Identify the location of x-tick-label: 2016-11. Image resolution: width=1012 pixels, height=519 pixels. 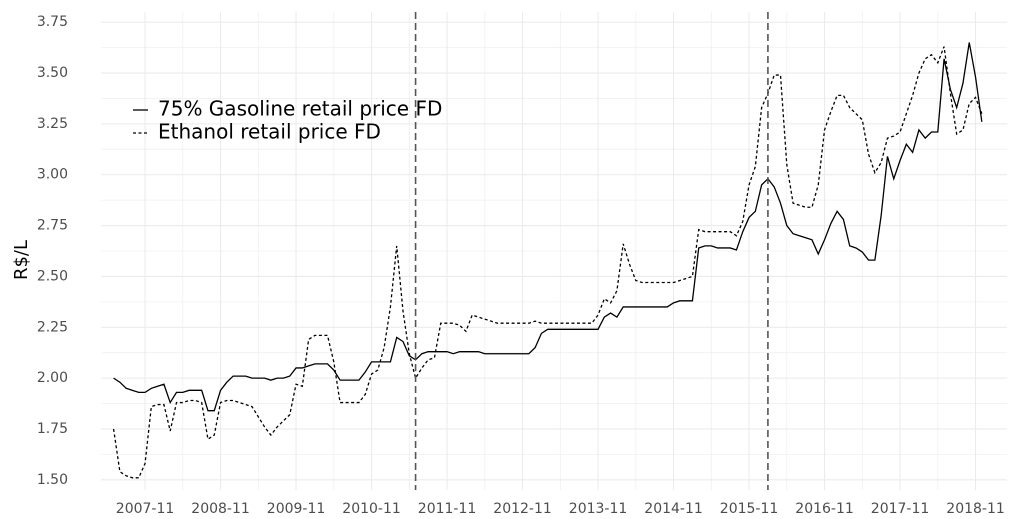
(824, 509).